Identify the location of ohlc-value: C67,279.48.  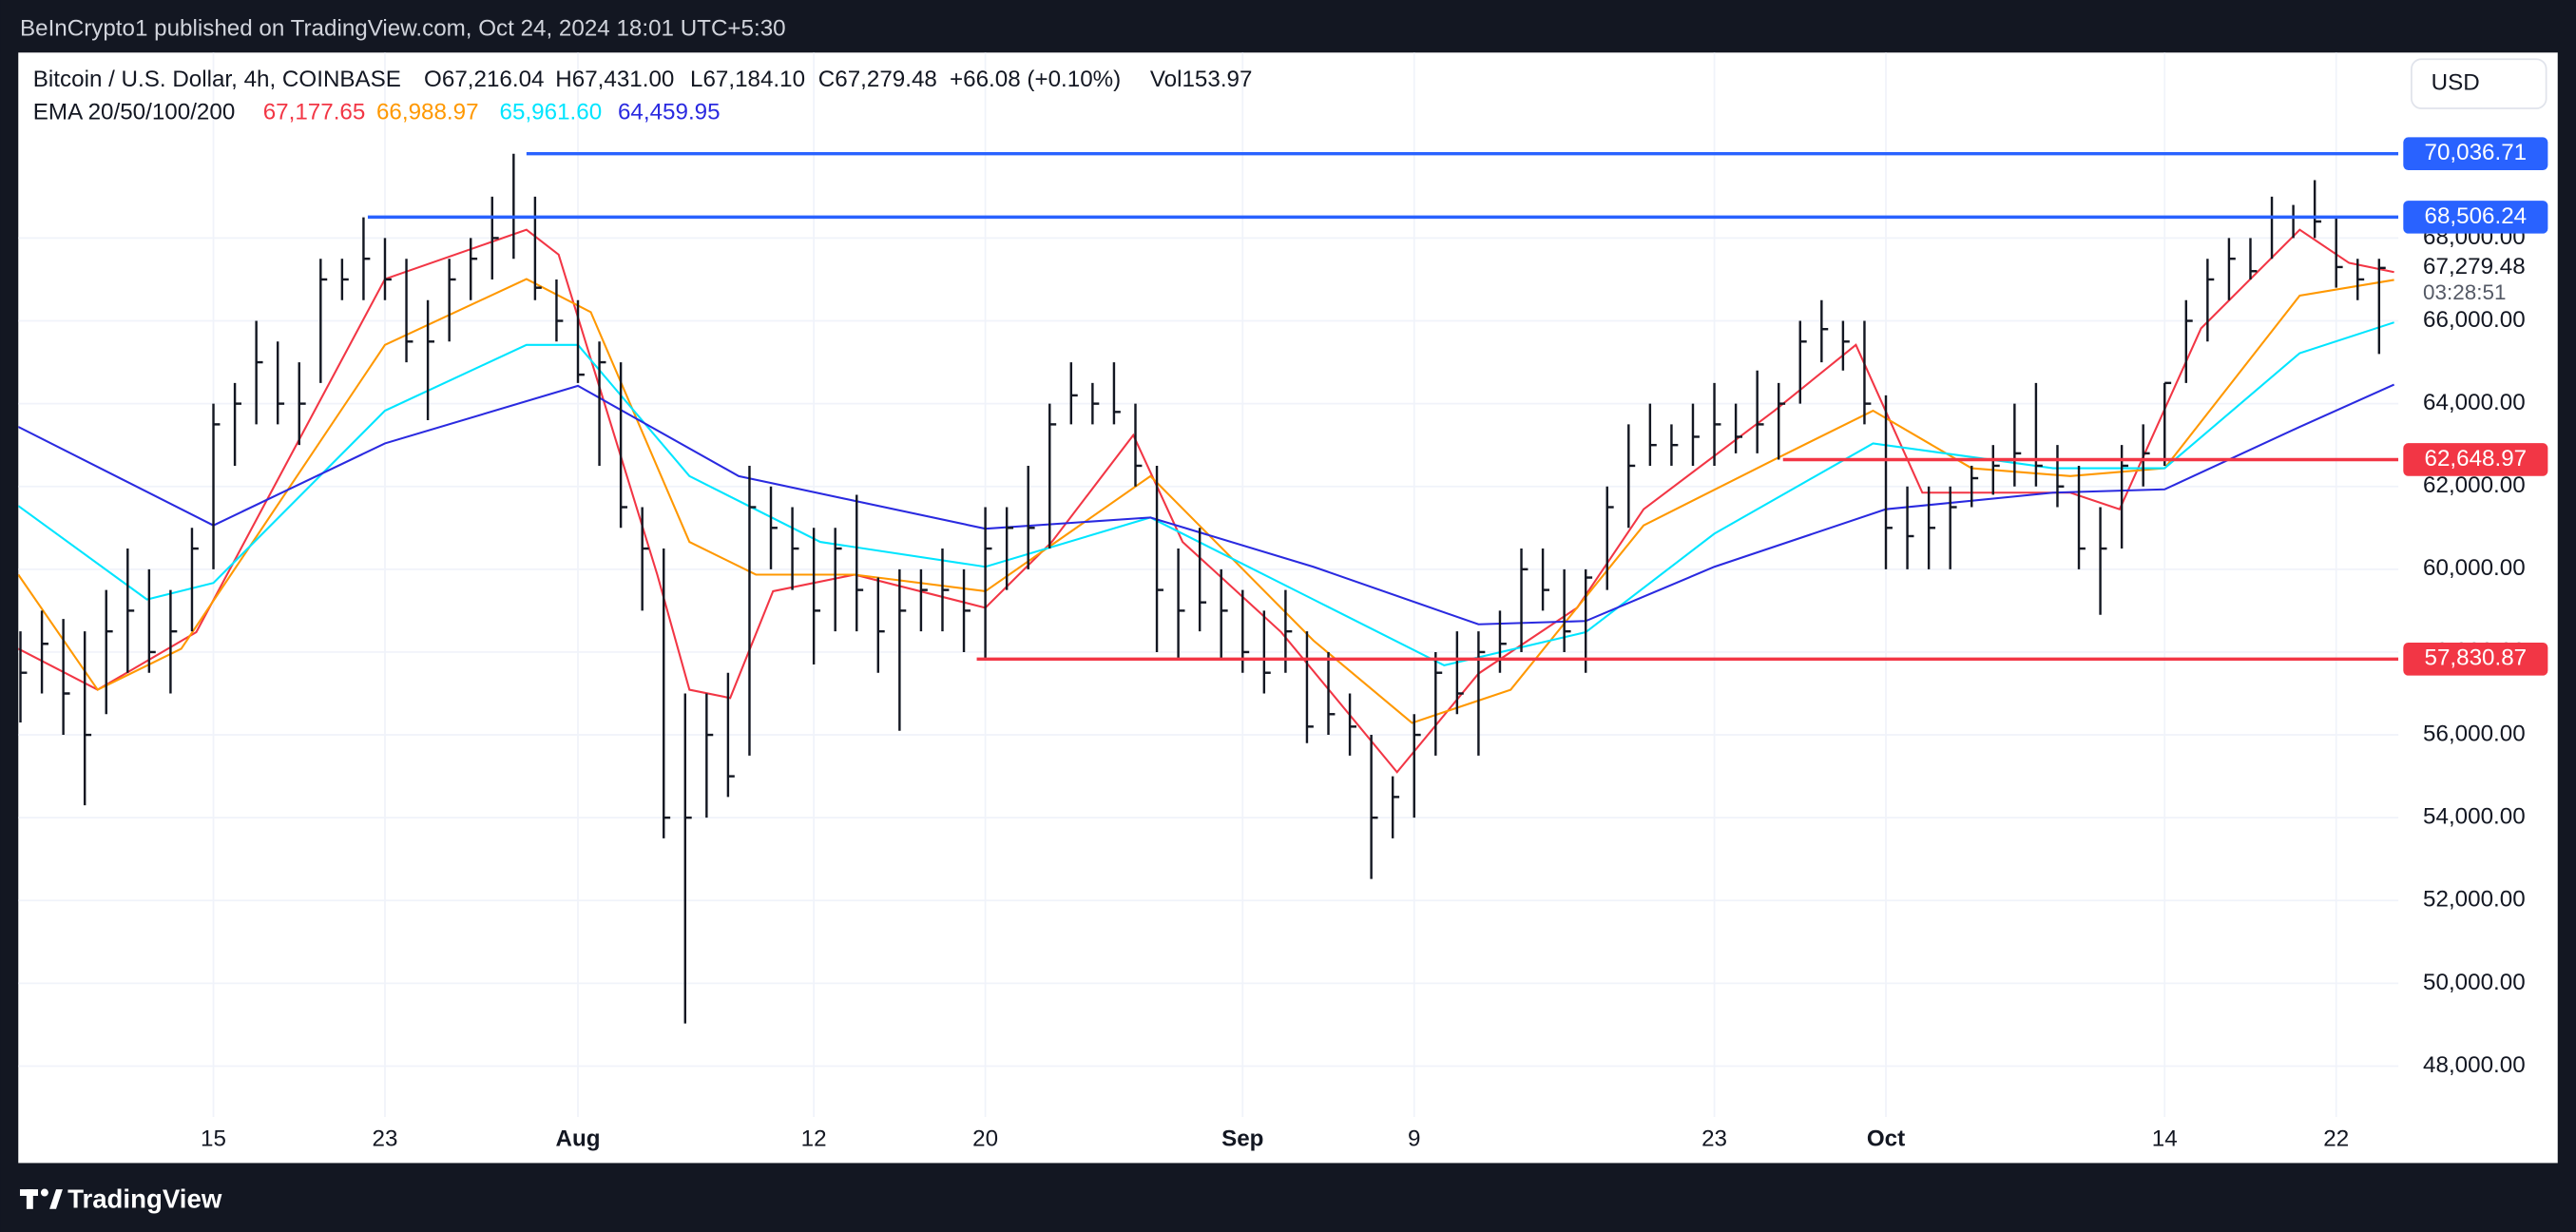
(877, 79).